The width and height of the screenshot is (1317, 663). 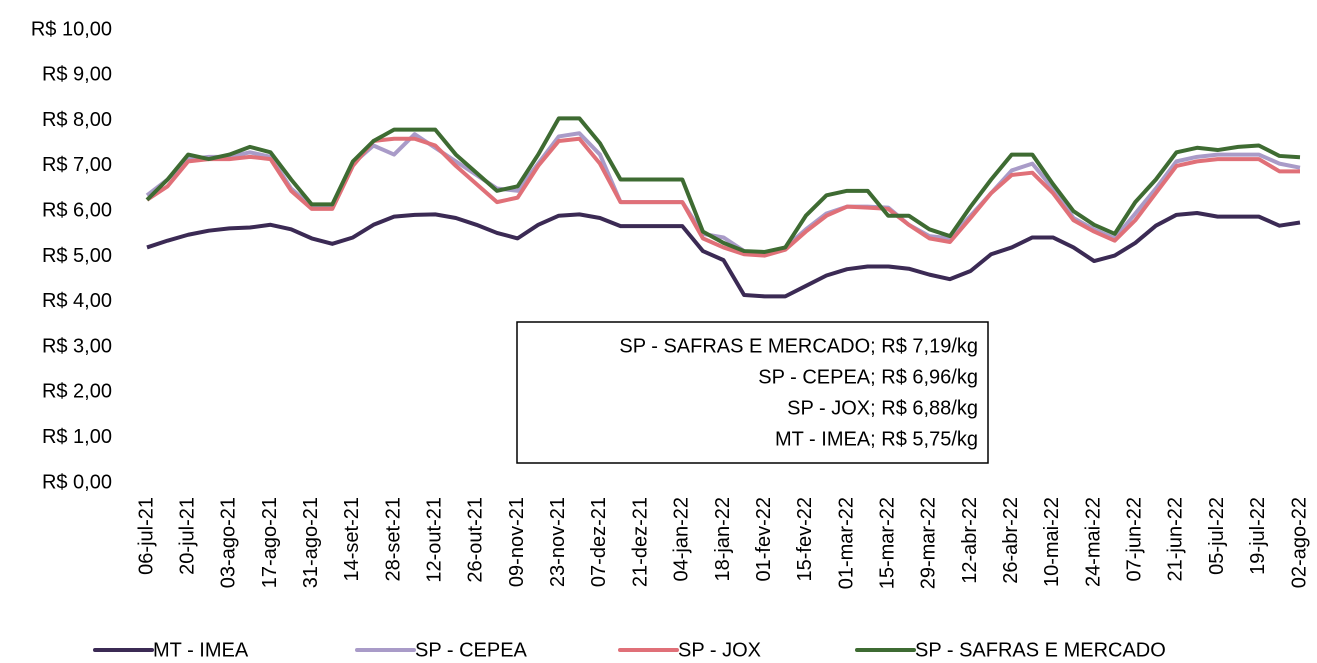 I want to click on x-tick-label: 01-mar-22, so click(x=846, y=543).